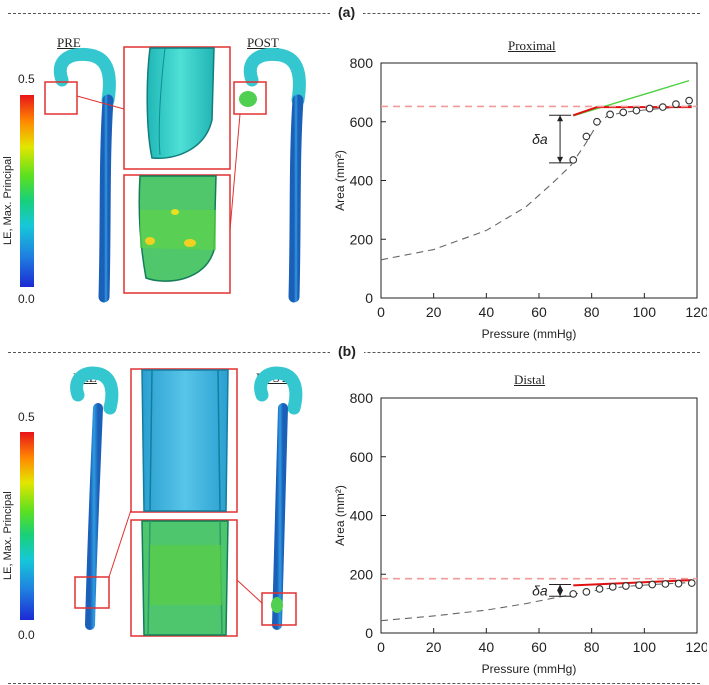 This screenshot has height=685, width=709. I want to click on post-vessel-arch, so click(274, 77).